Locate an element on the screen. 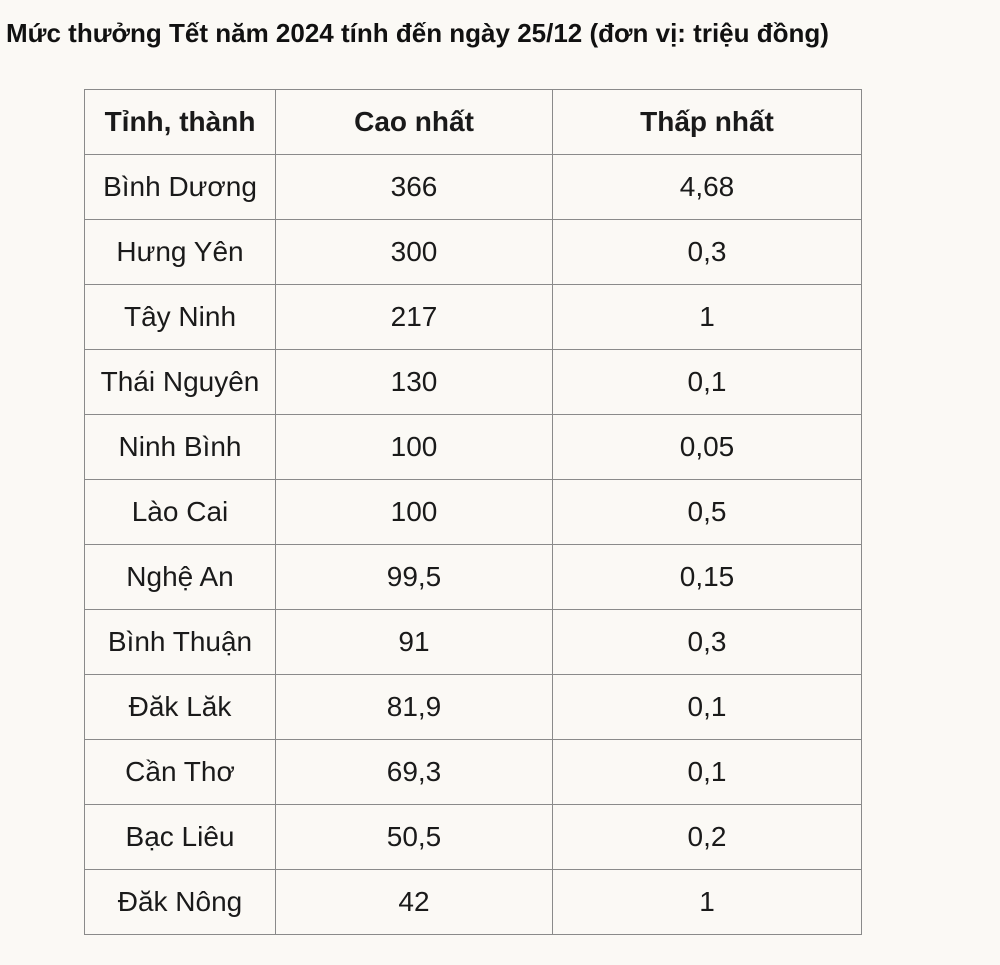  table-row: Thái Nguyên 130 0,1 is located at coordinates (473, 382).